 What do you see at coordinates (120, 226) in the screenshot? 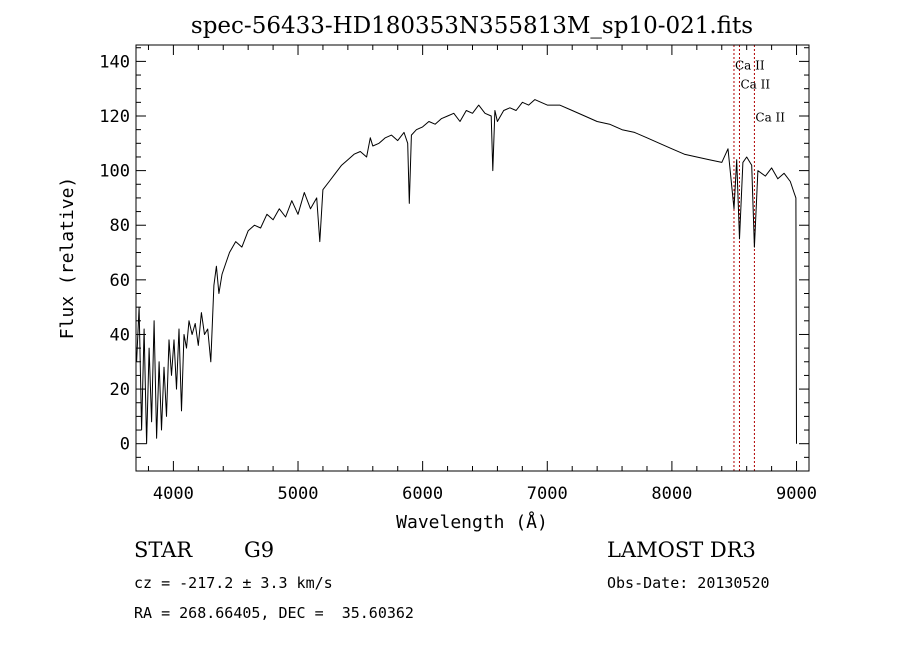
I see `y-tick-label: 80` at bounding box center [120, 226].